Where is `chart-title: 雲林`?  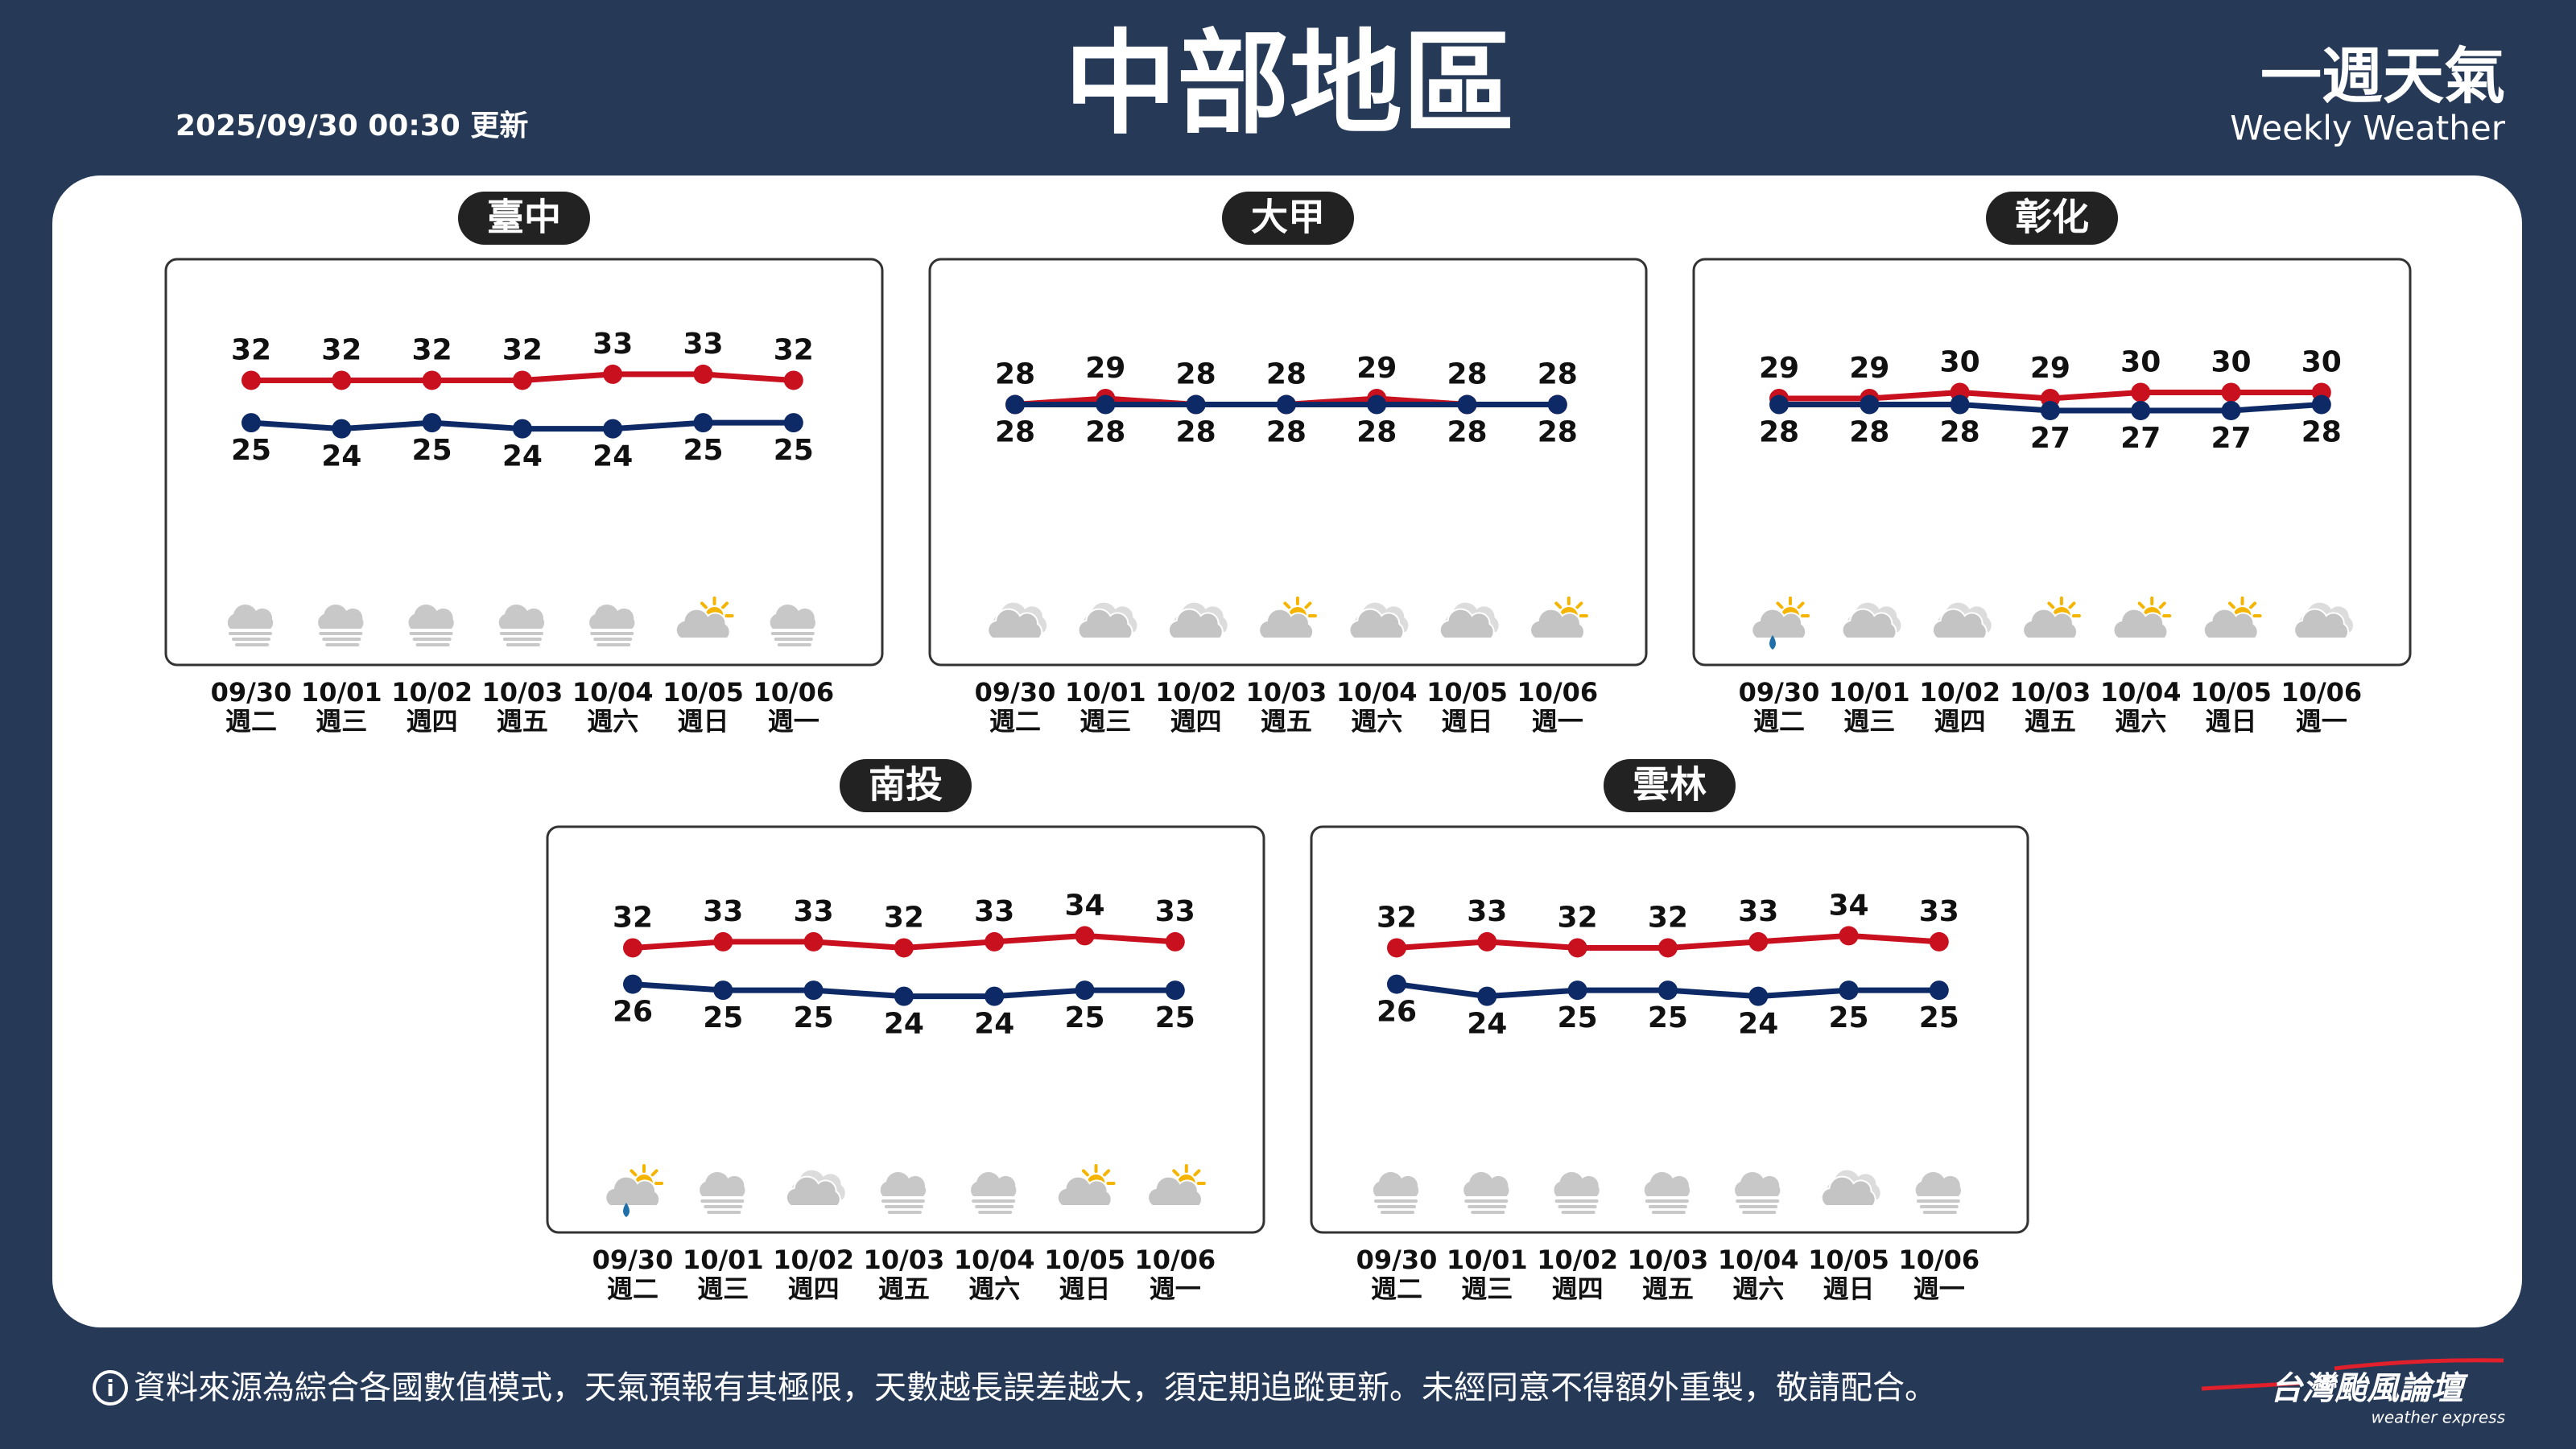
chart-title: 雲林 is located at coordinates (1670, 785).